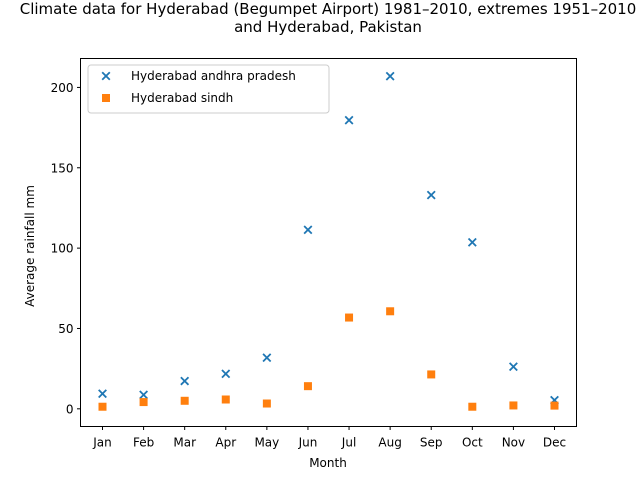 The height and width of the screenshot is (480, 640). Describe the element at coordinates (266, 403) in the screenshot. I see `point-hyderabad-sindh-may` at that location.